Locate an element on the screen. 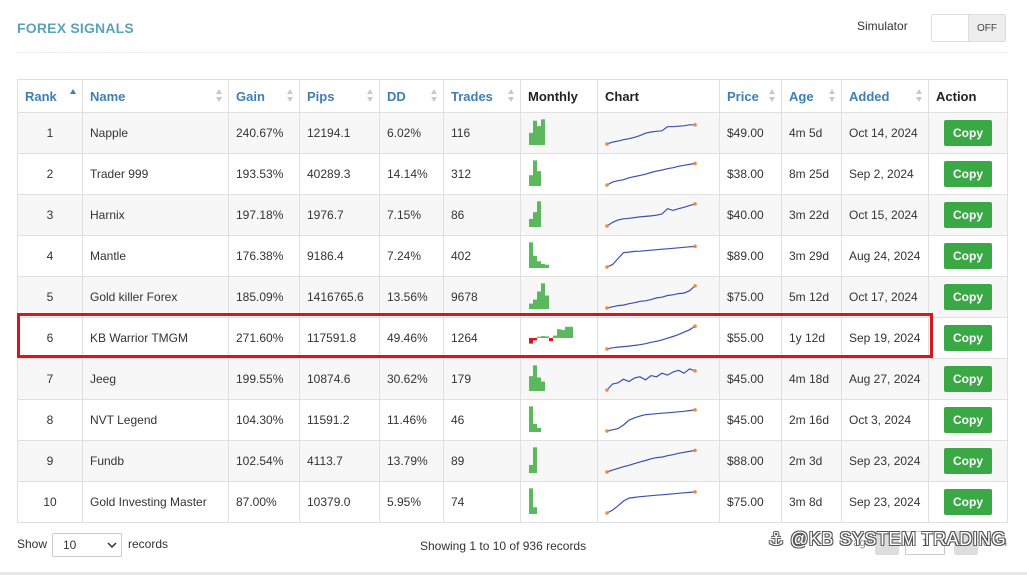  column-header-pips: Pips is located at coordinates (339, 96).